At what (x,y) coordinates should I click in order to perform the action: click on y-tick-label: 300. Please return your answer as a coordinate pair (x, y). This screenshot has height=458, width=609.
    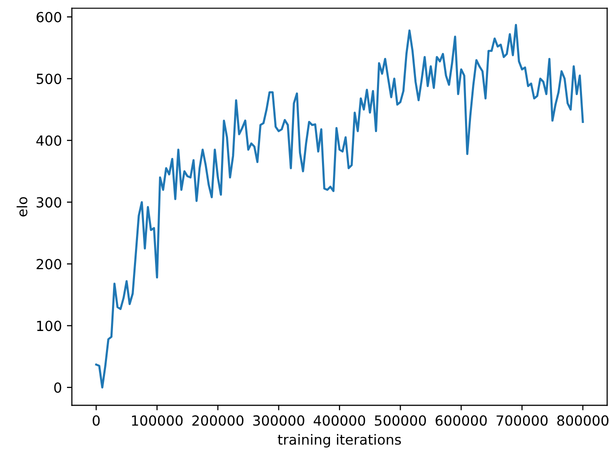
    Looking at the image, I should click on (49, 202).